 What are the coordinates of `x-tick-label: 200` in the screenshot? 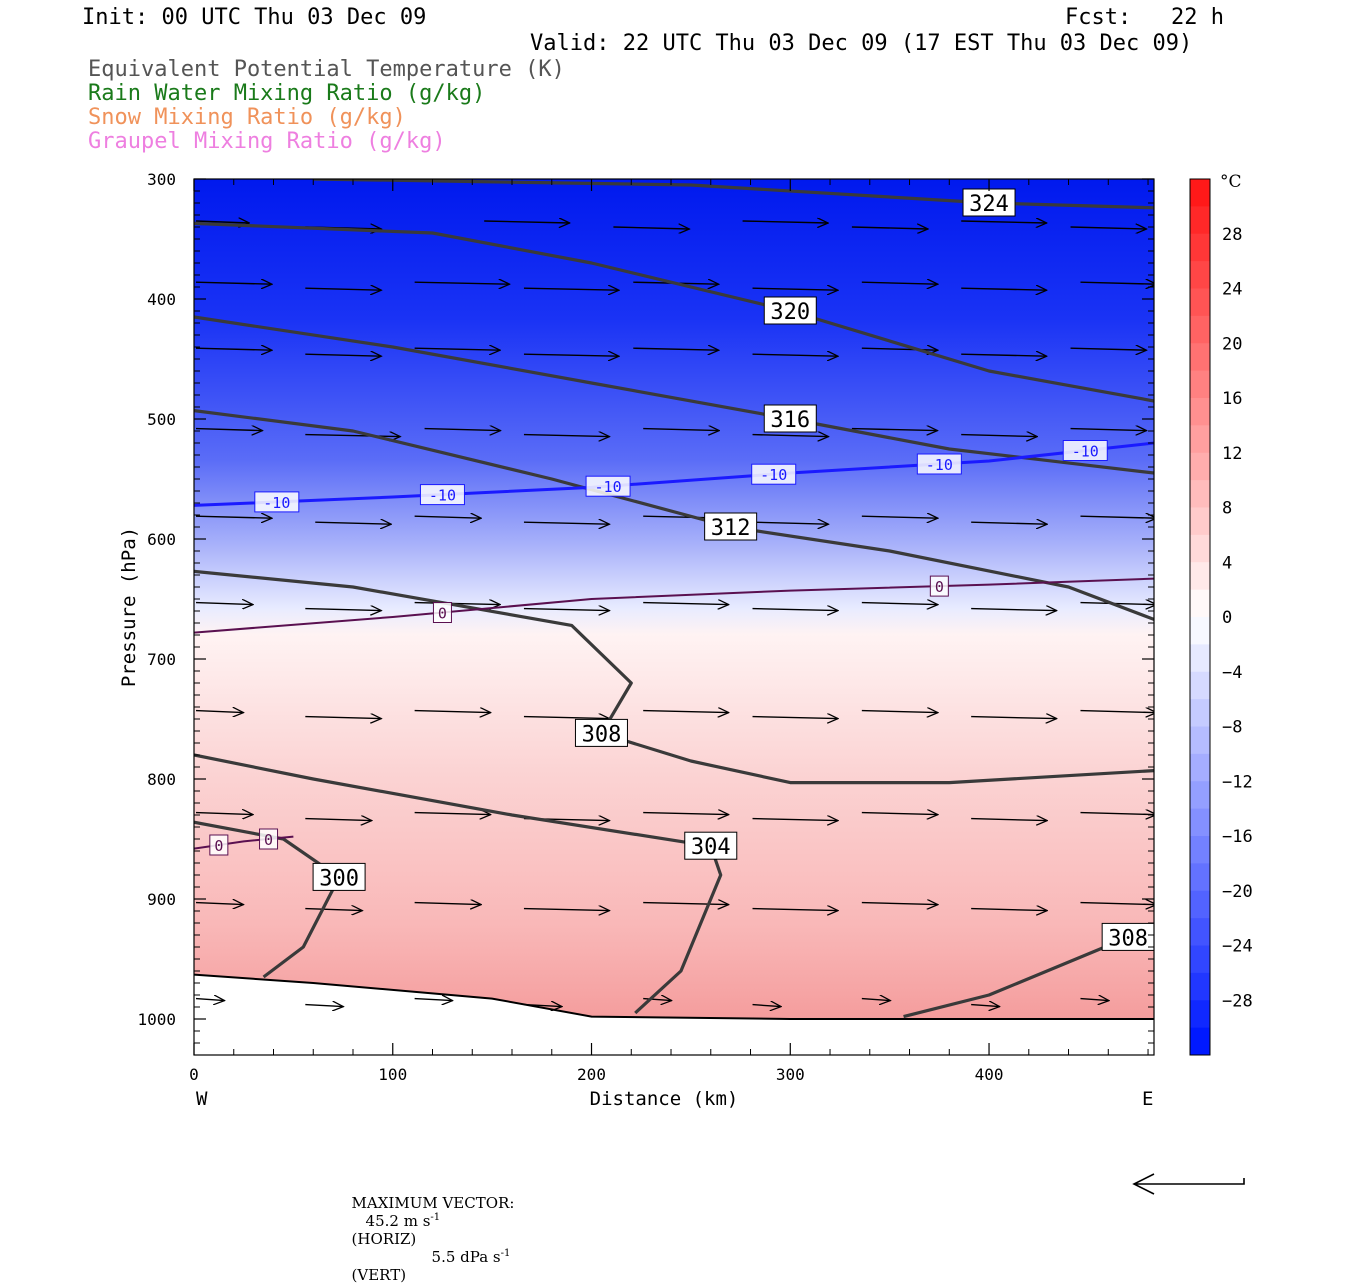 It's located at (591, 1074).